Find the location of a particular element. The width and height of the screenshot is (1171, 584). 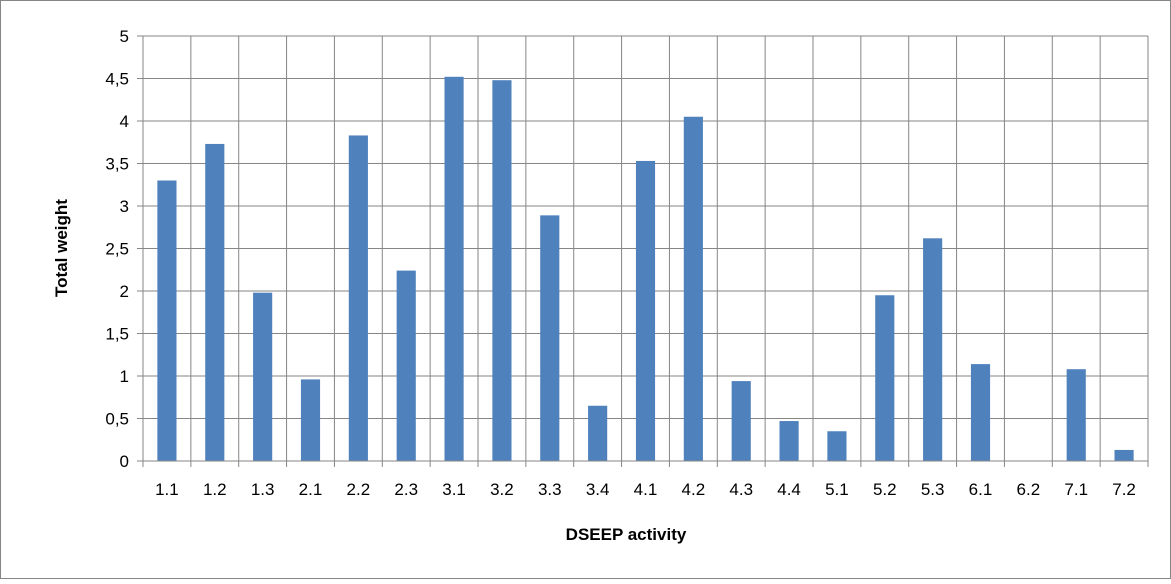

x-tick-label: 7.1 is located at coordinates (1076, 489).